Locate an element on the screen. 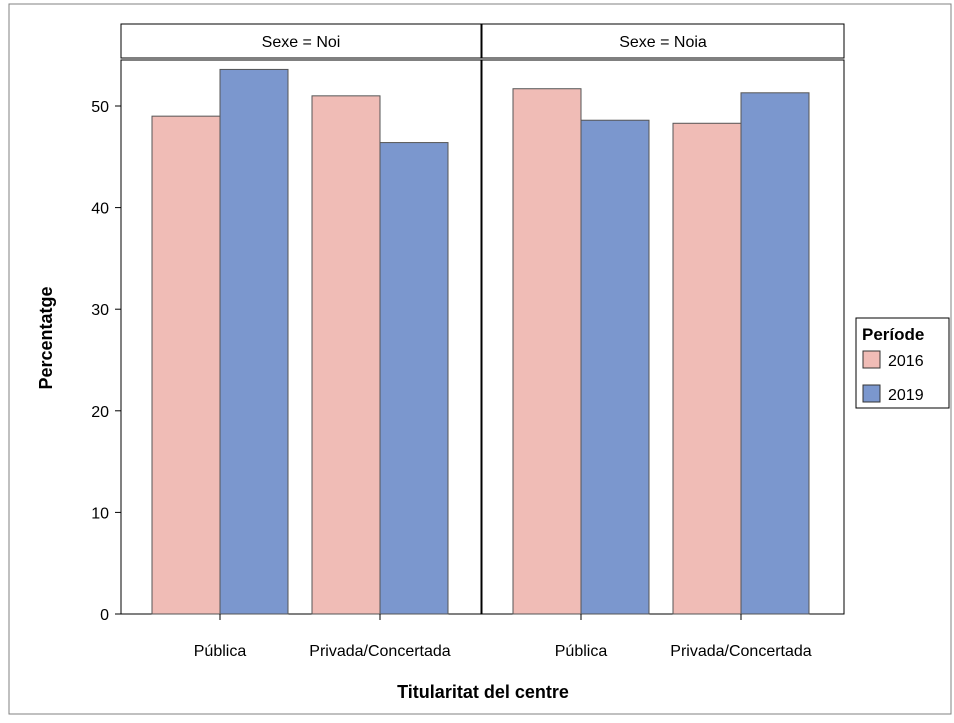 Image resolution: width=954 pixels, height=723 pixels. y-tick-label: 20 is located at coordinates (100, 412).